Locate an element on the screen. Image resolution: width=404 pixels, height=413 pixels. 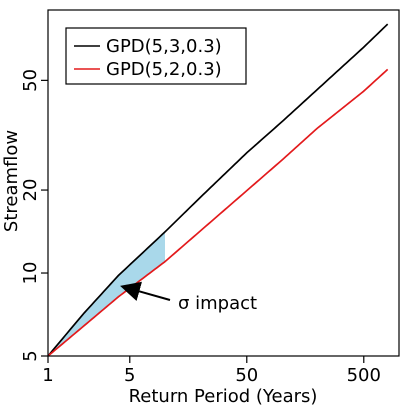
y-tick-label-50: 50 is located at coordinates (30, 80).